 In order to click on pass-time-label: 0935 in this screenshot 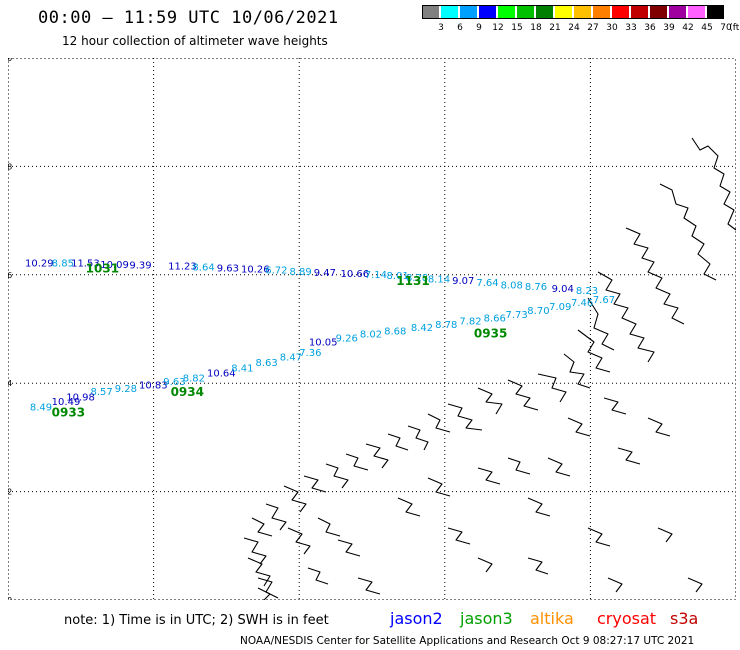, I will do `click(490, 334)`.